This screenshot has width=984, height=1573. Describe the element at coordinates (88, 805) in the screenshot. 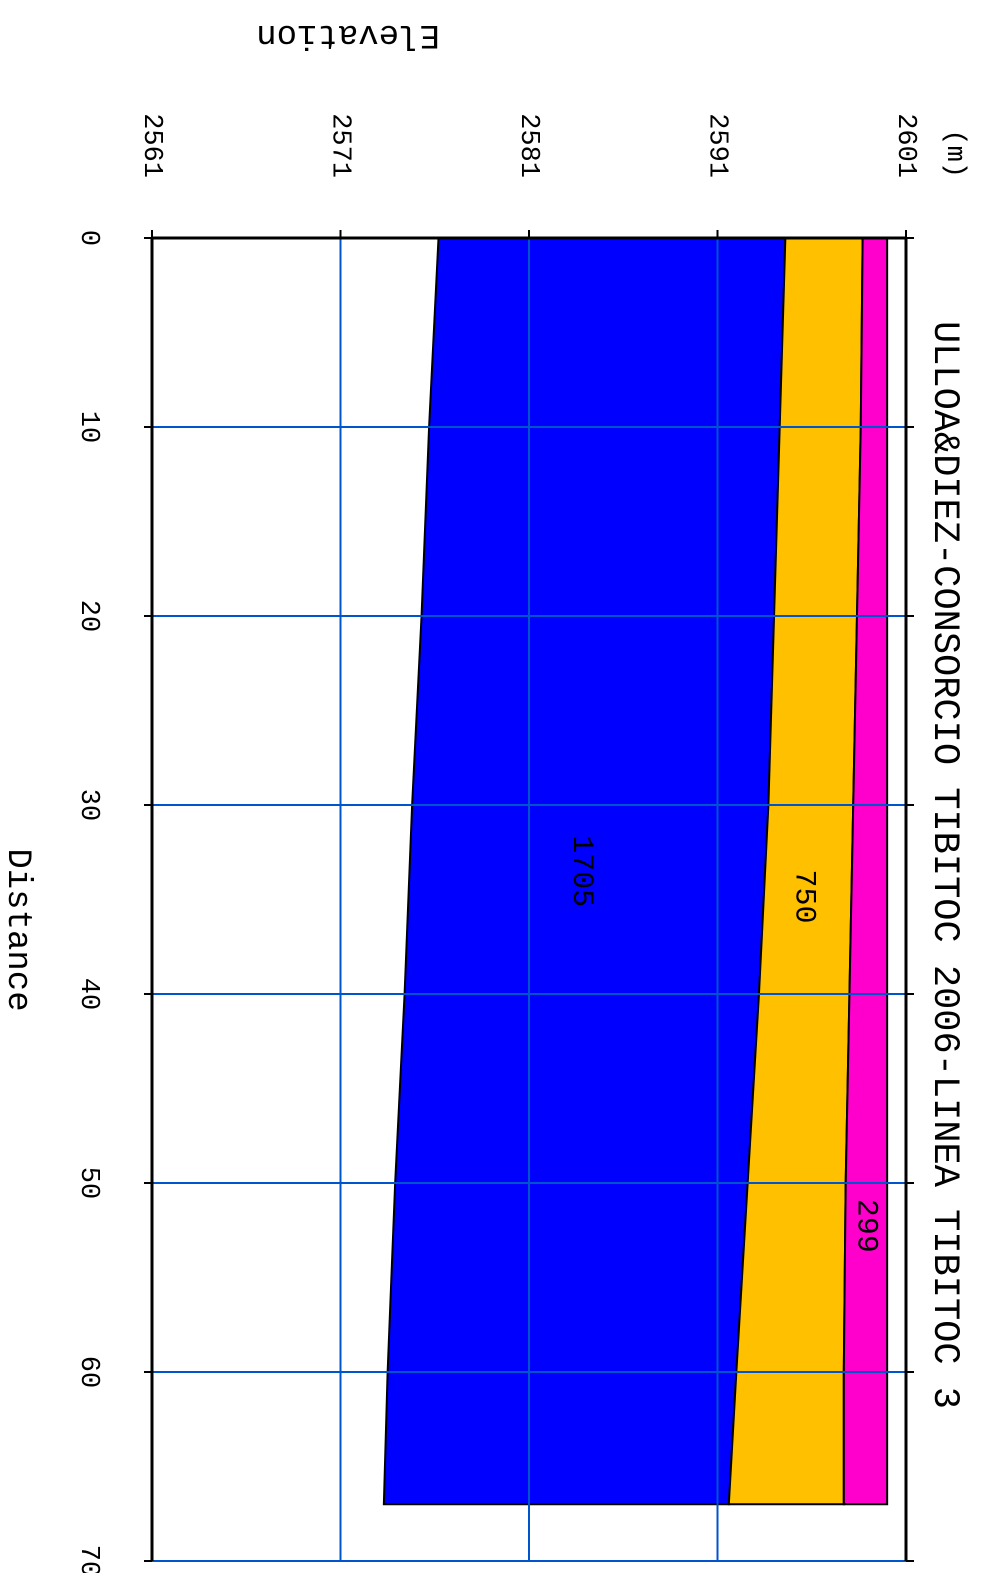

I see `x-tick-label: 30` at that location.